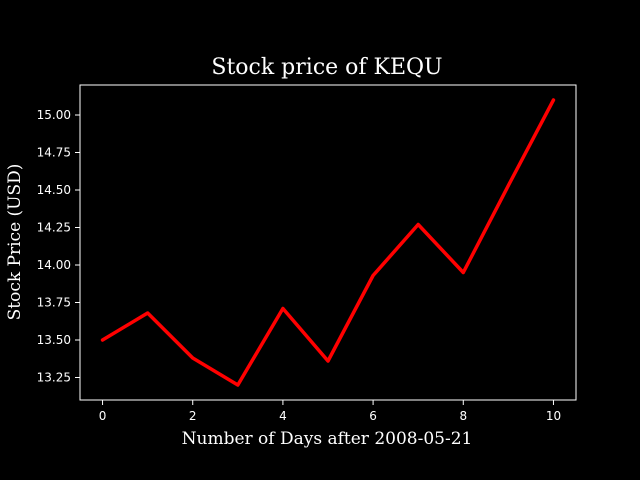  I want to click on y-tick-label: 13.25, so click(54, 378).